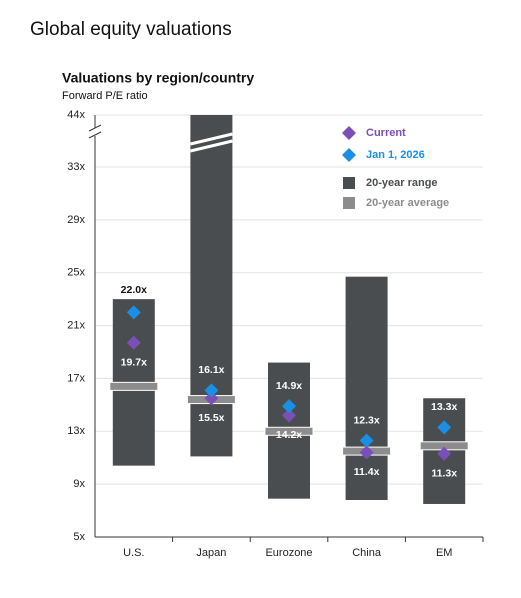 This screenshot has height=598, width=521. Describe the element at coordinates (444, 553) in the screenshot. I see `x-tick-label: EM` at that location.